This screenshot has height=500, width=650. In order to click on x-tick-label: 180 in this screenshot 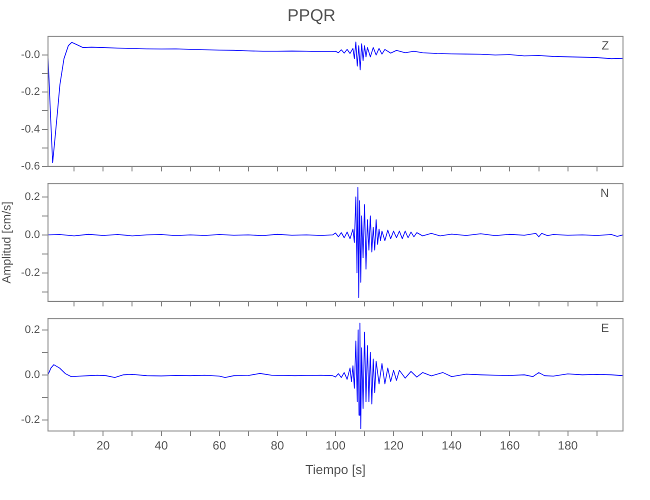, I will do `click(568, 445)`.